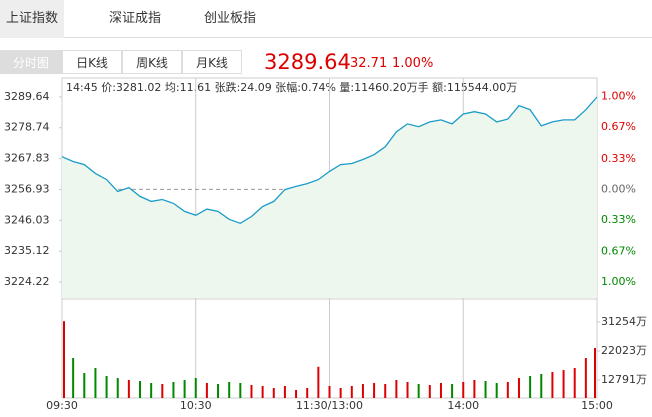 Image resolution: width=652 pixels, height=417 pixels. Describe the element at coordinates (597, 405) in the screenshot. I see `x-tick-label: 15:00` at that location.